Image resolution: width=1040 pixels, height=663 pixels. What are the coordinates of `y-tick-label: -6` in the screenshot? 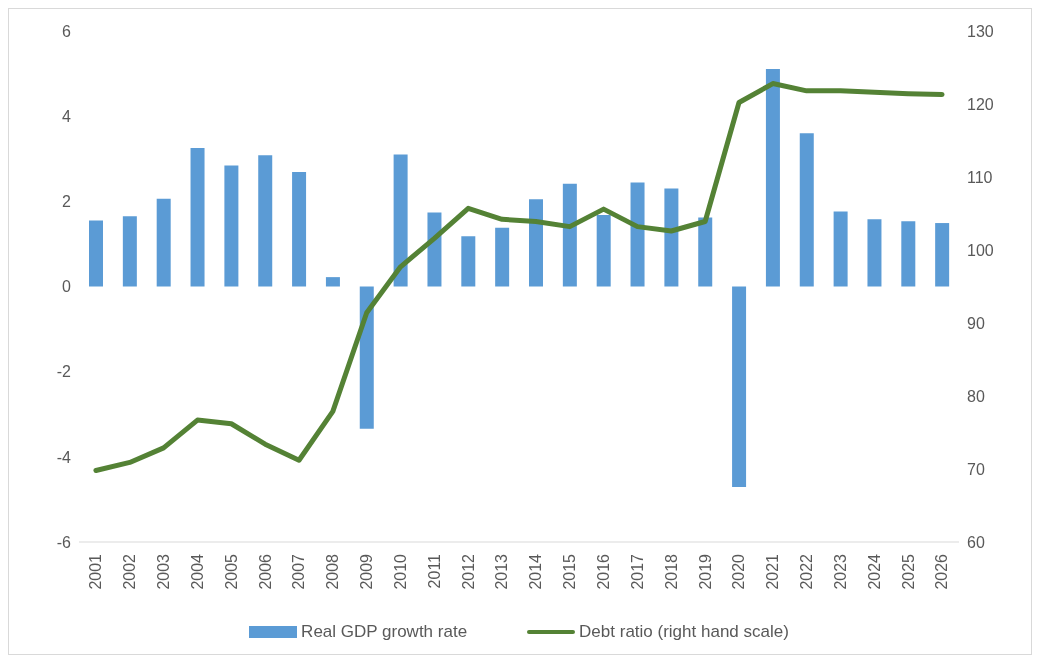 It's located at (64, 542).